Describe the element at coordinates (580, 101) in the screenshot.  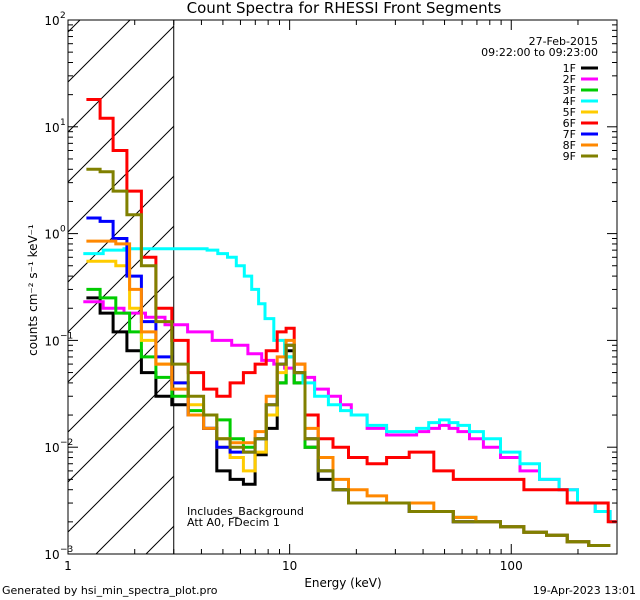
I see `legend-entry-4F: 4F` at that location.